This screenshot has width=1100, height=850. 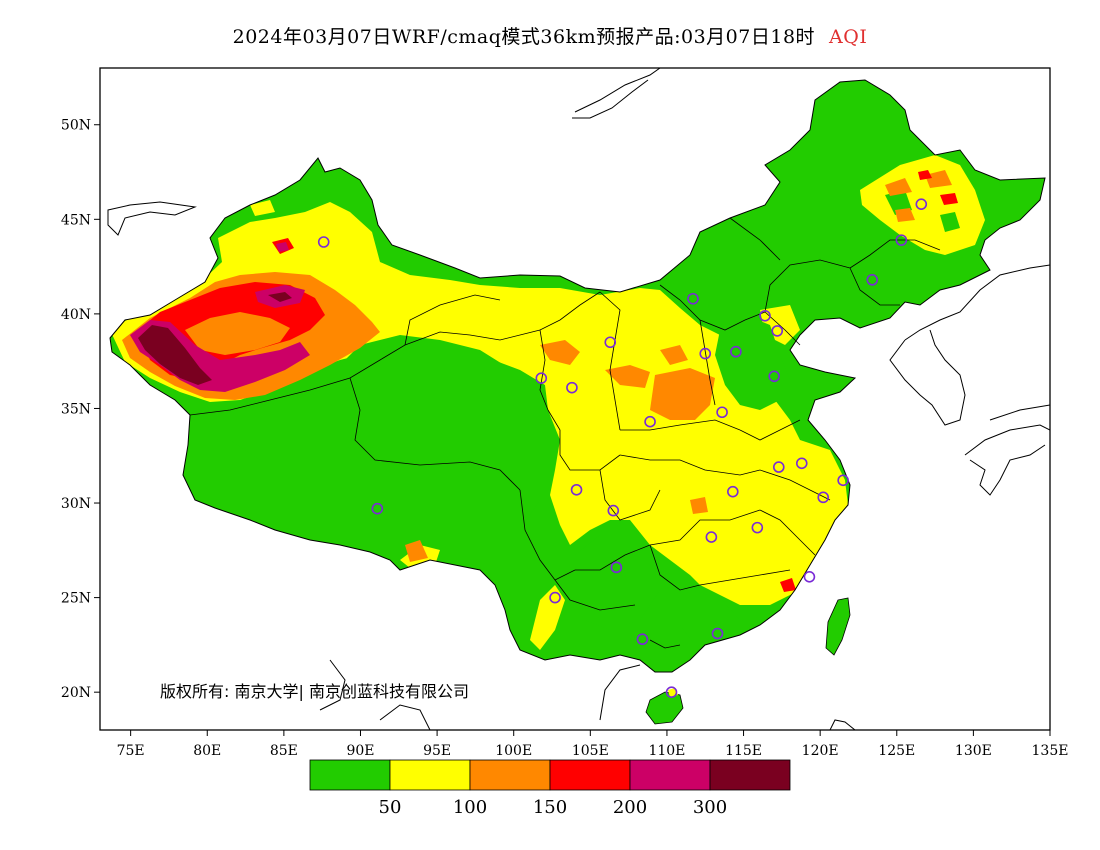 What do you see at coordinates (550, 807) in the screenshot?
I see `legend-label: 150` at bounding box center [550, 807].